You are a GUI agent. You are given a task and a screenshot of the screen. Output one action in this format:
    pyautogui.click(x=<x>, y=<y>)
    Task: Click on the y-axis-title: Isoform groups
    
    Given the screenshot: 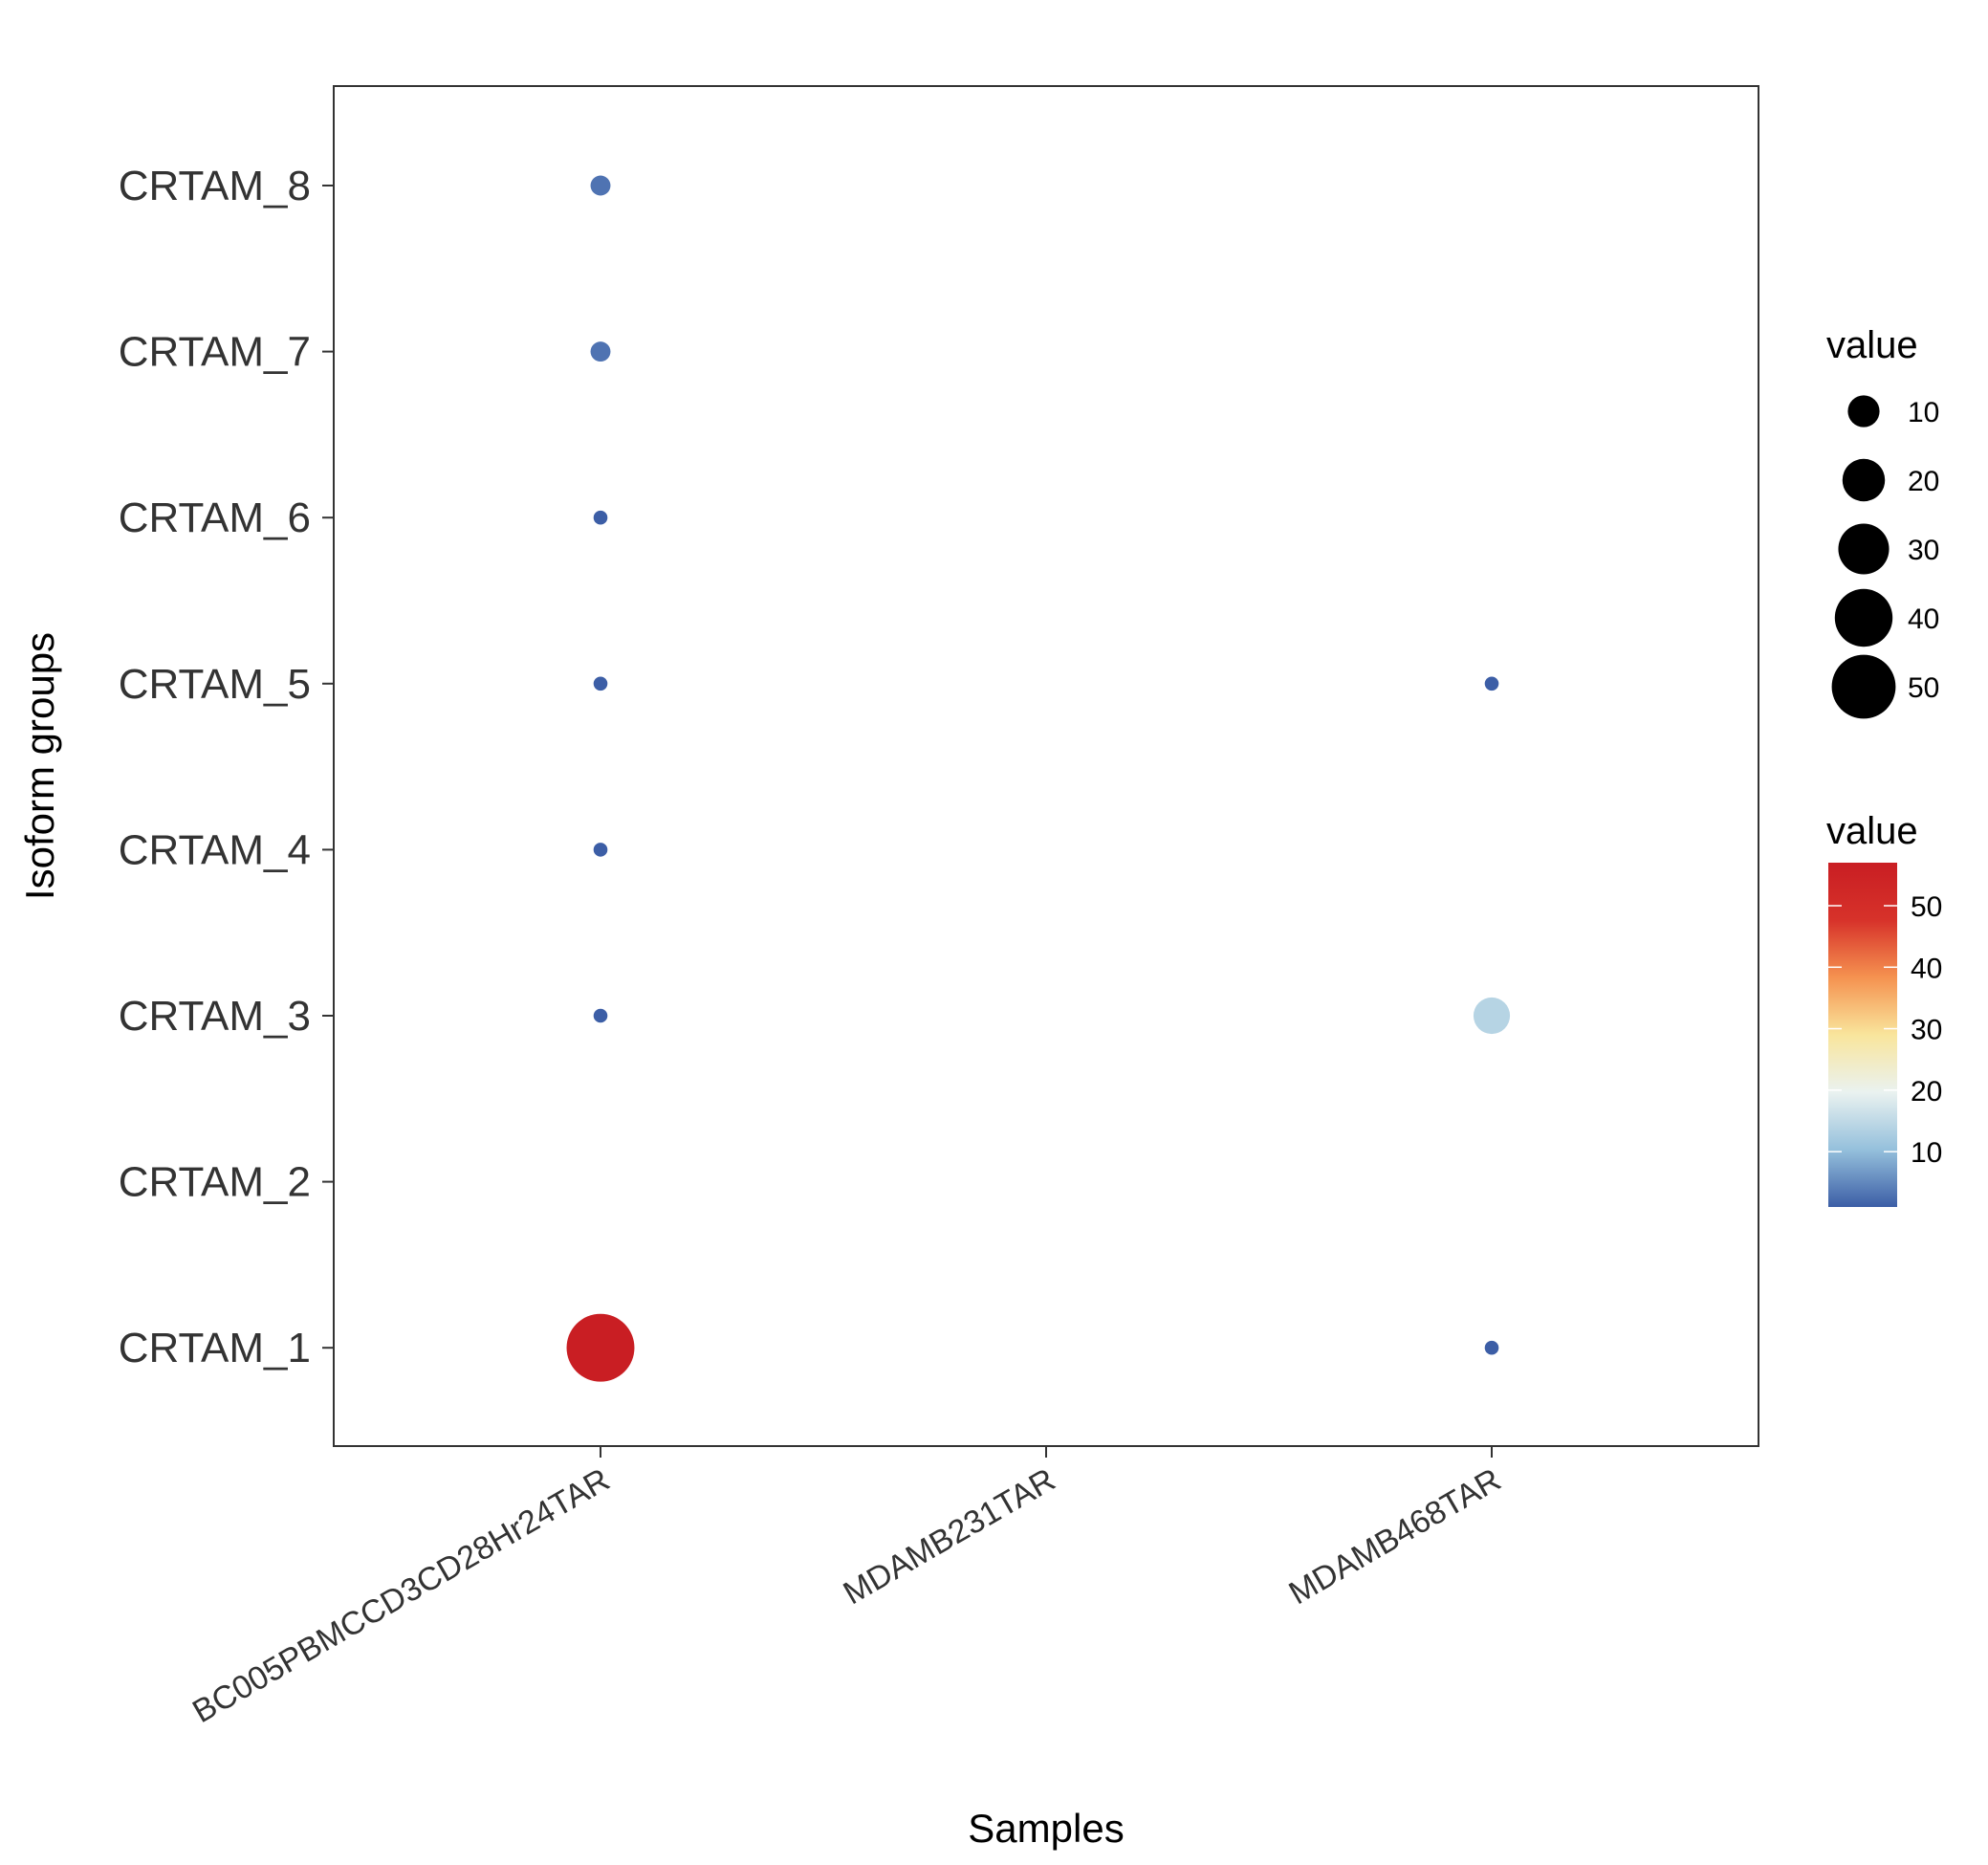 What is the action you would take?
    pyautogui.click(x=39, y=766)
    